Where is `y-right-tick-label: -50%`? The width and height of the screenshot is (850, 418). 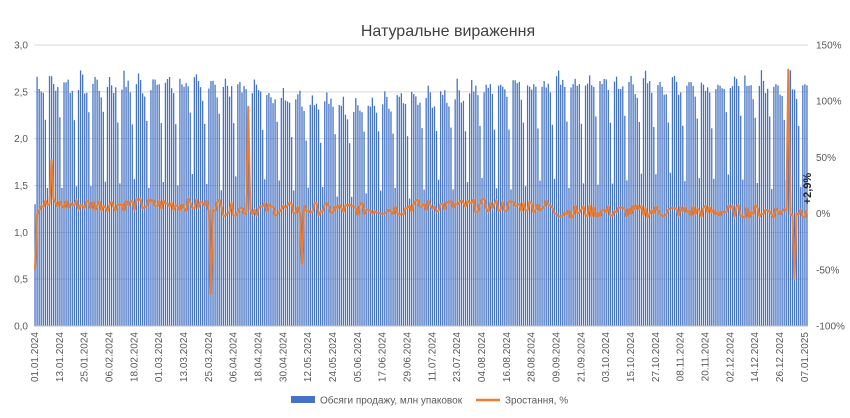 y-right-tick-label: -50% is located at coordinates (827, 270).